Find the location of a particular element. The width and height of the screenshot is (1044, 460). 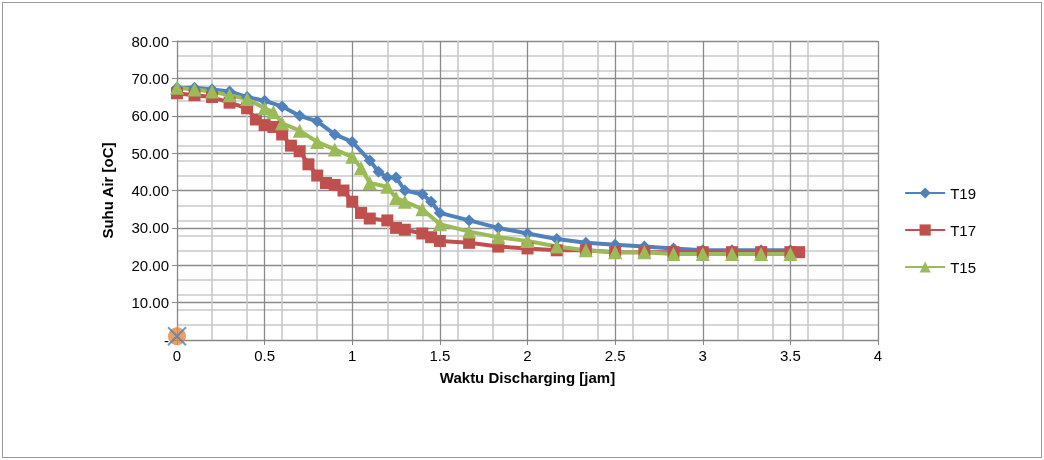

x-axis-title: Waktu Discharging [jam] is located at coordinates (527, 377).